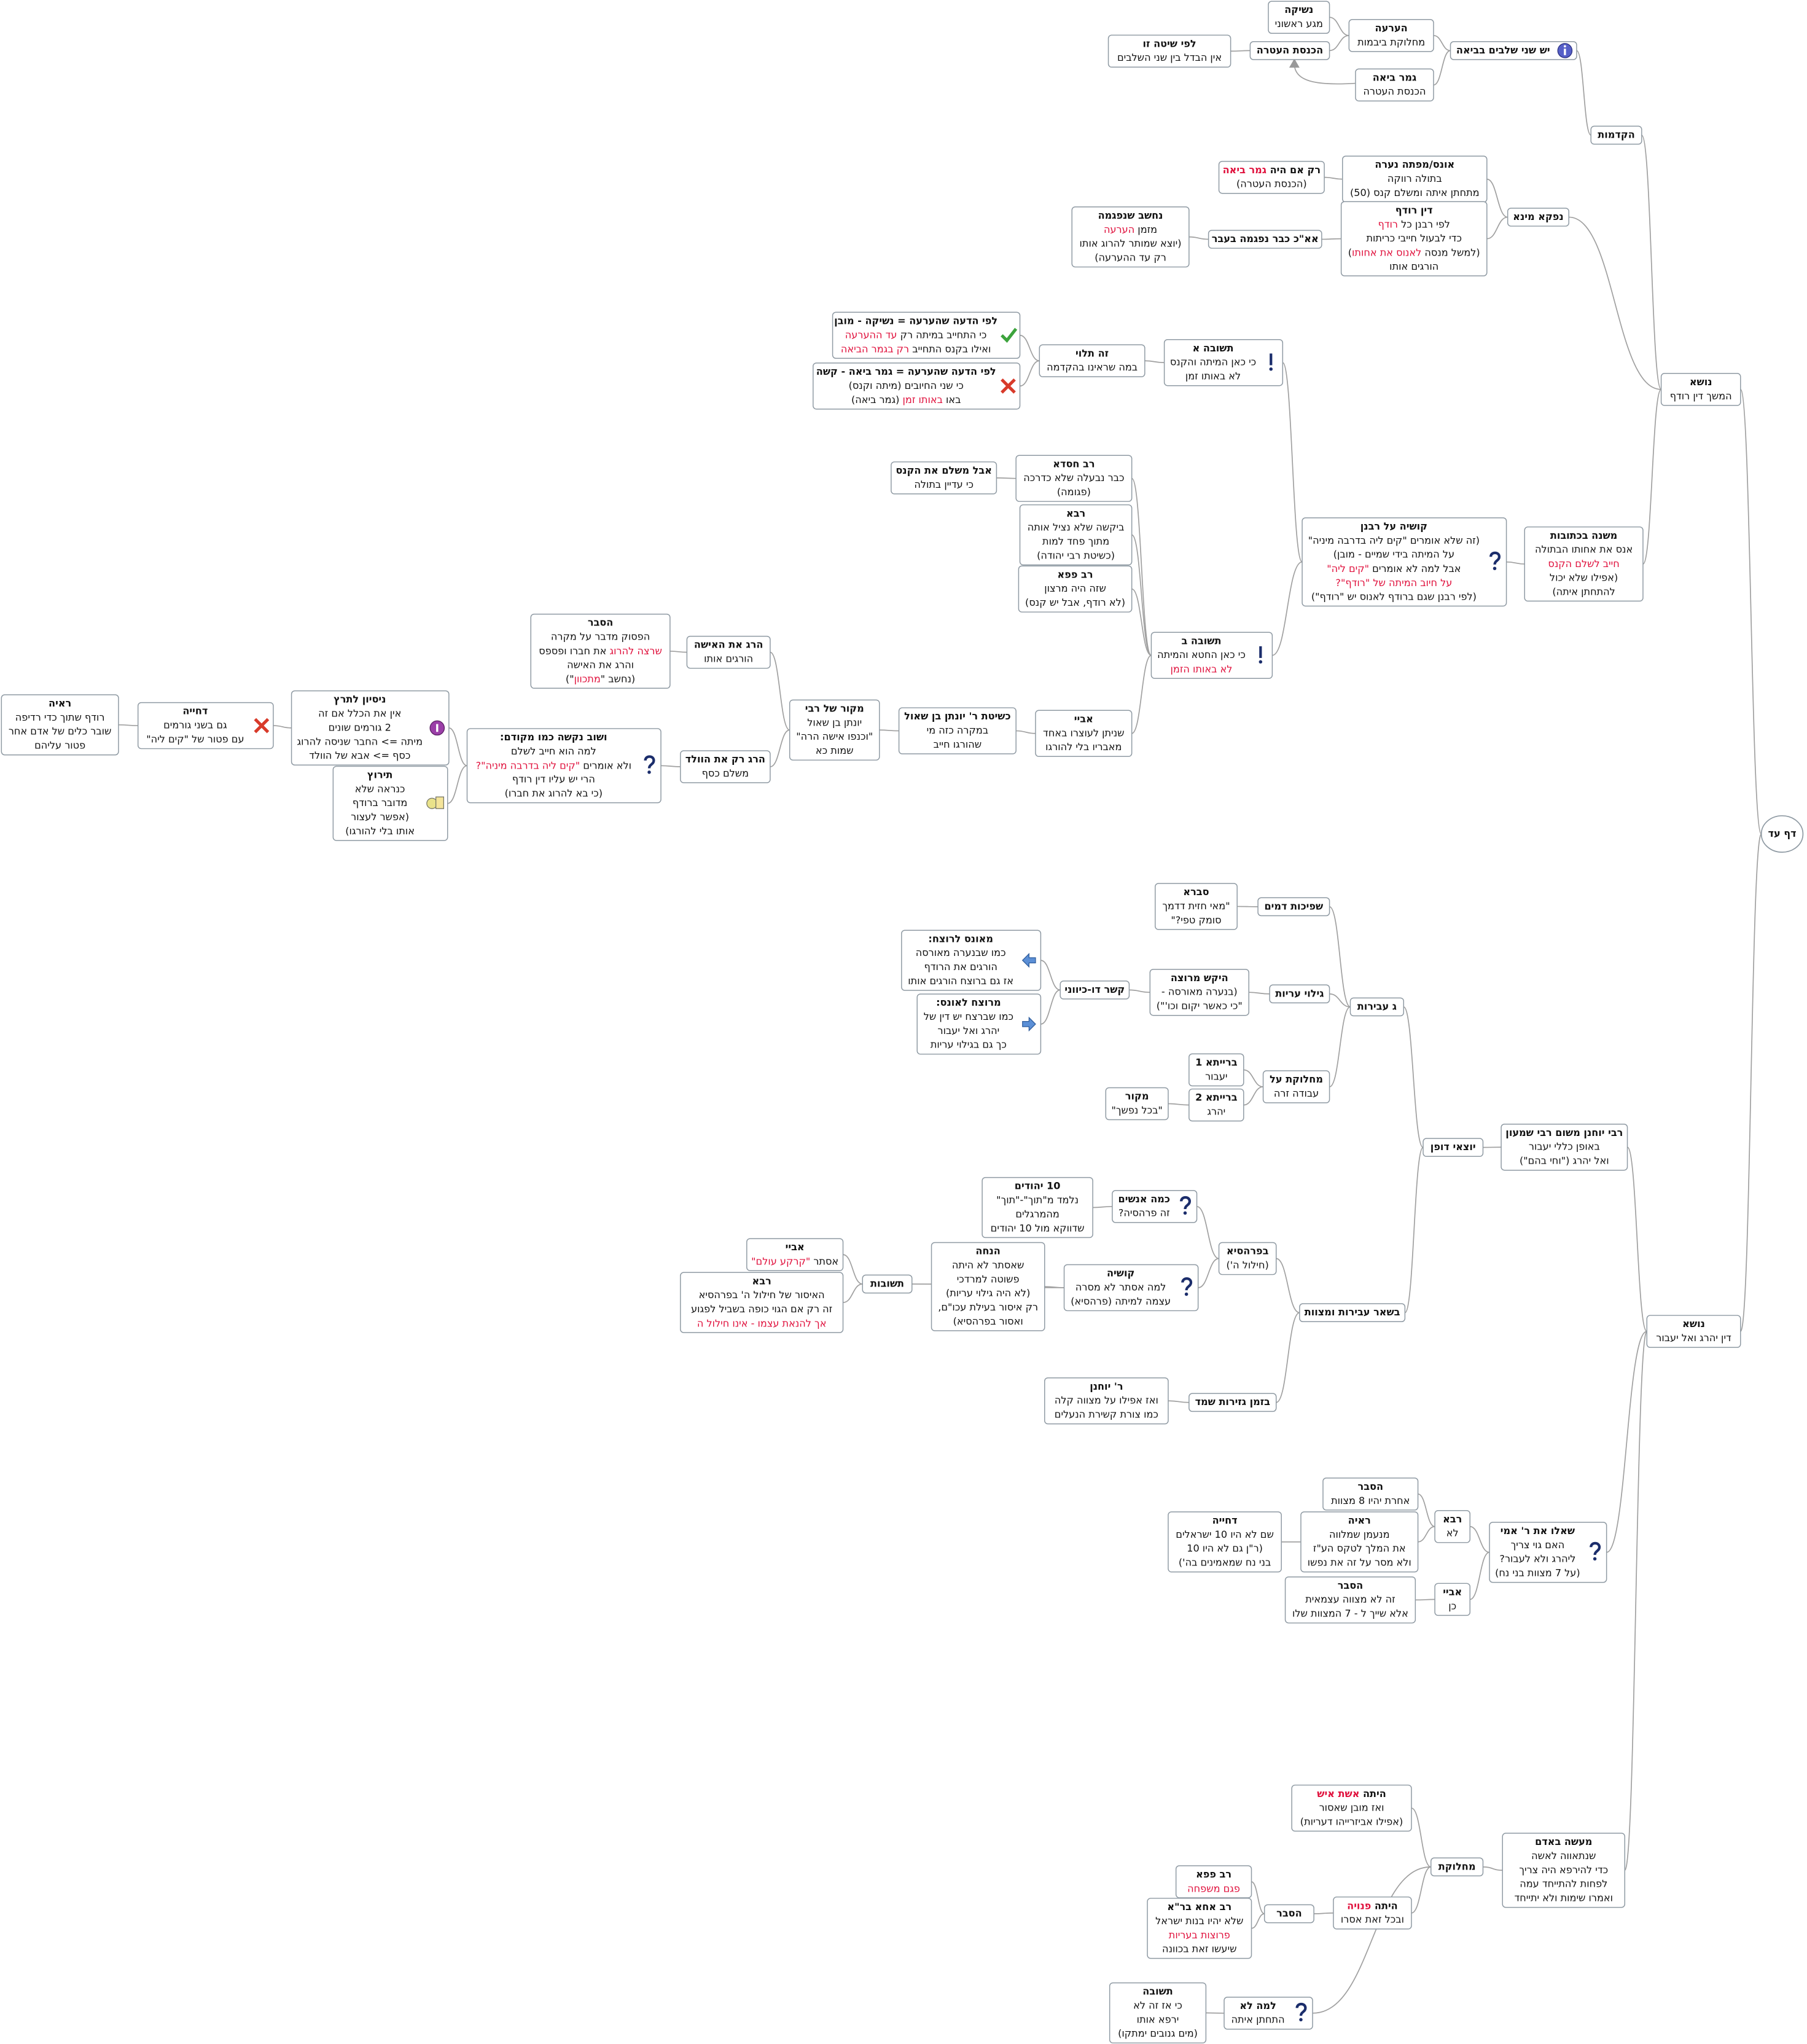 The image size is (1807, 2044). Describe the element at coordinates (600, 679) in the screenshot. I see `node-text: (נחשב "מתכוון")` at that location.